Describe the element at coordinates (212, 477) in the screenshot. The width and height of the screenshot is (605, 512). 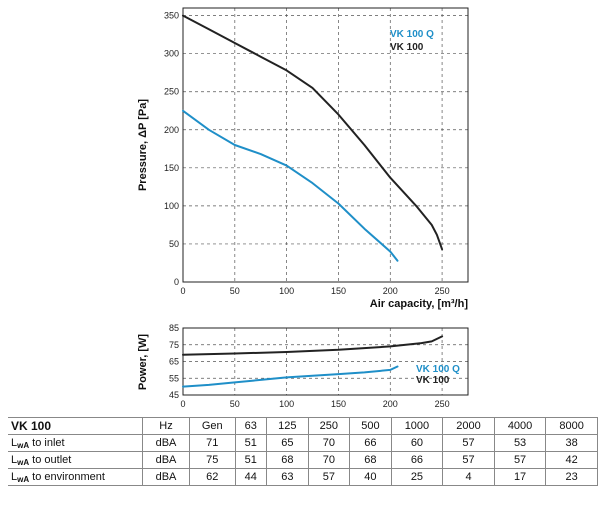
I see `table-value-cell: 62` at that location.